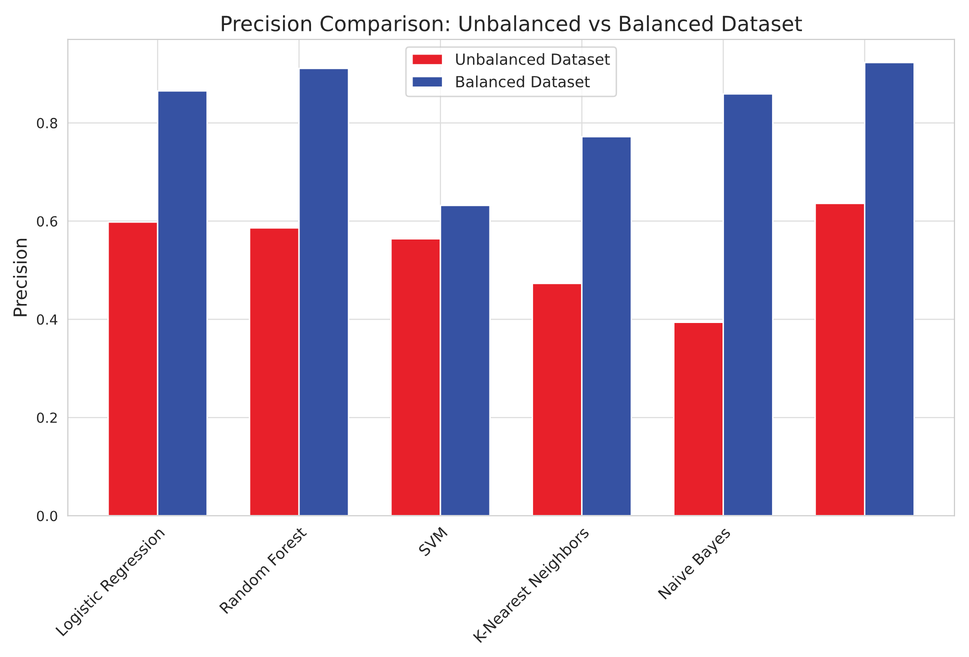 Image resolution: width=969 pixels, height=657 pixels. Describe the element at coordinates (47, 123) in the screenshot. I see `y-tick-label: 0.8` at that location.